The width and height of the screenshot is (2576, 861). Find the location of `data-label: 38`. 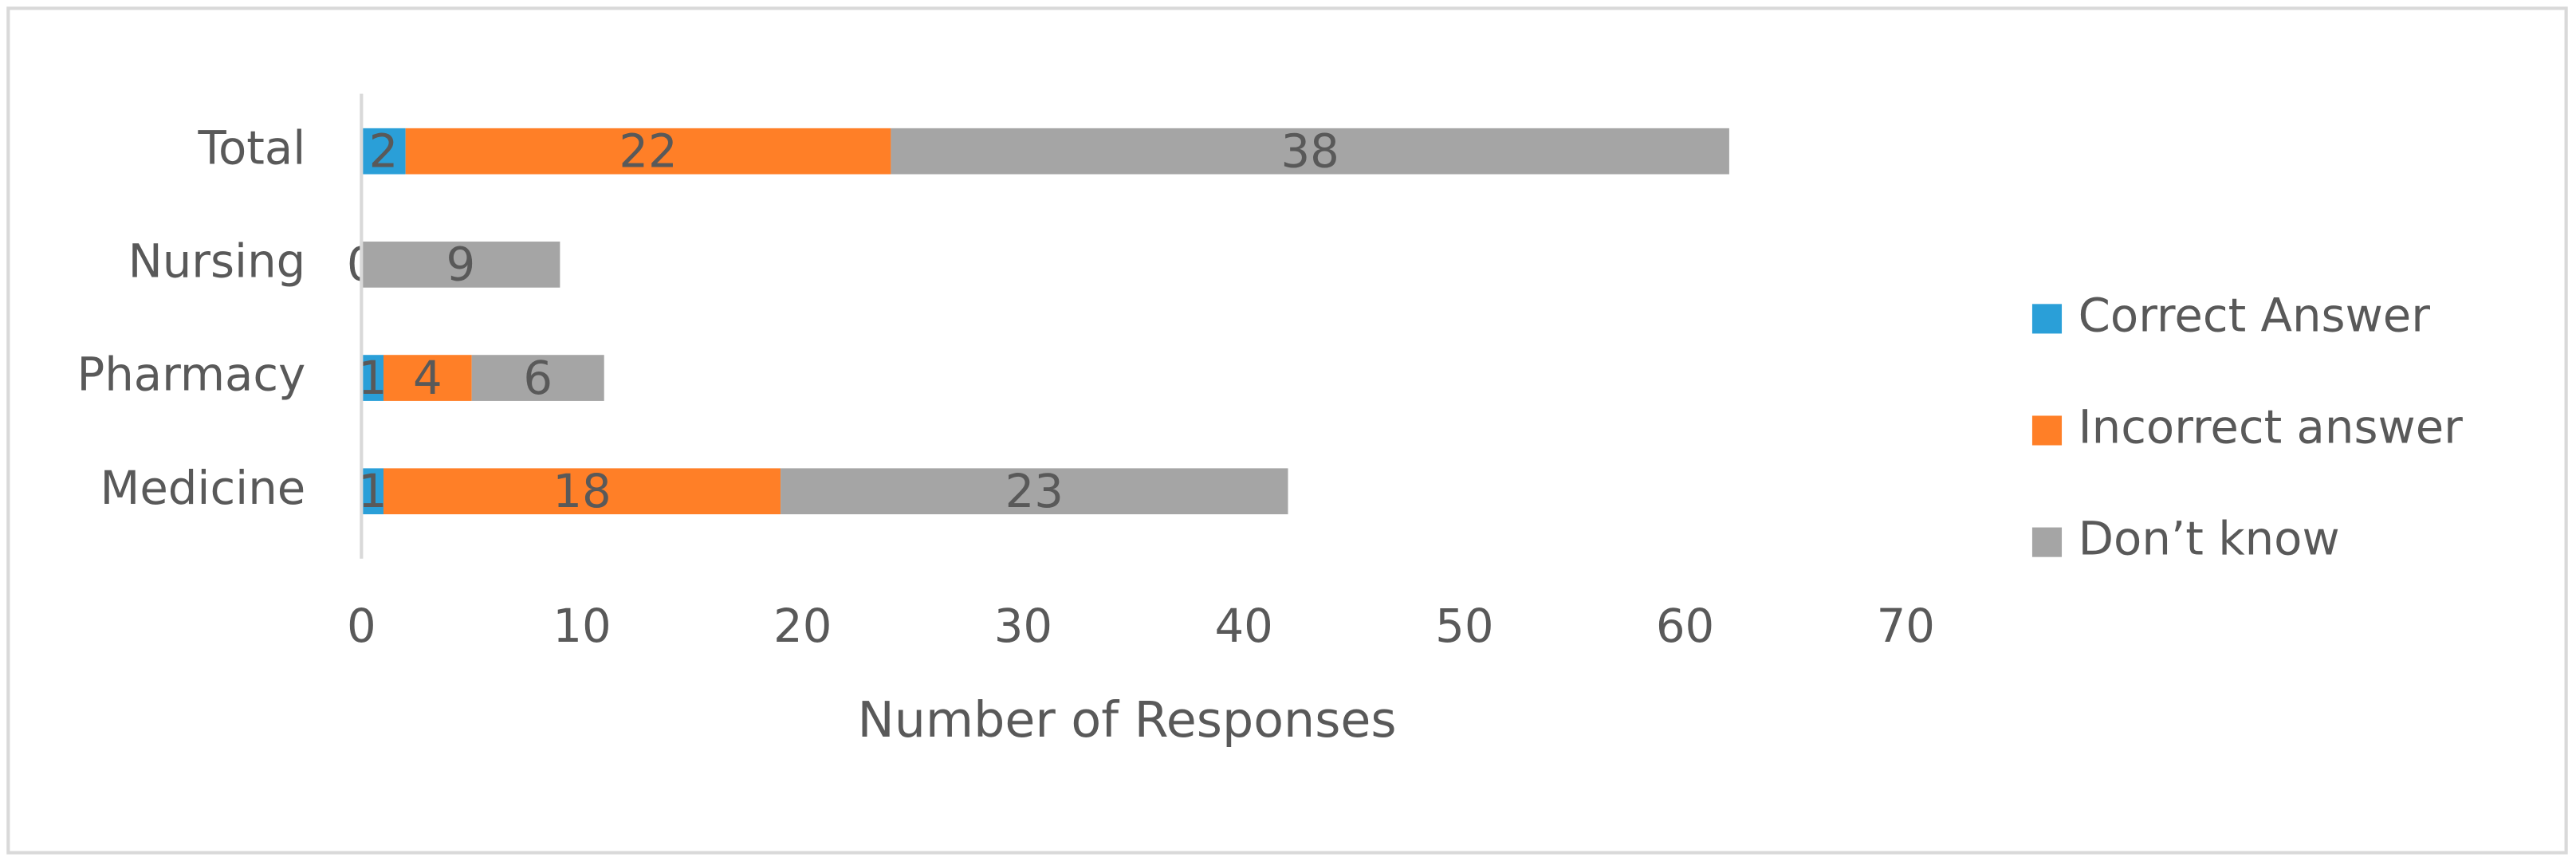

data-label: 38 is located at coordinates (1309, 151).